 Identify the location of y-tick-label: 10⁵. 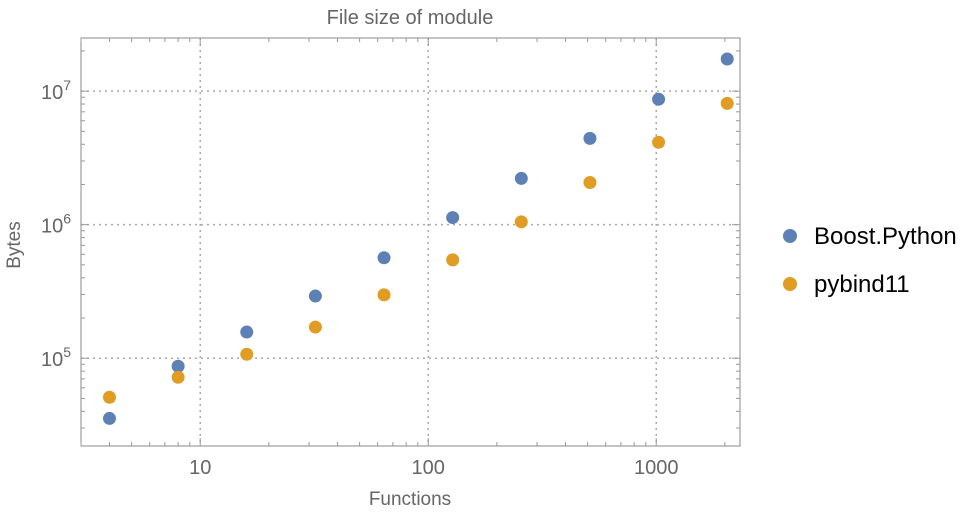
(56, 357).